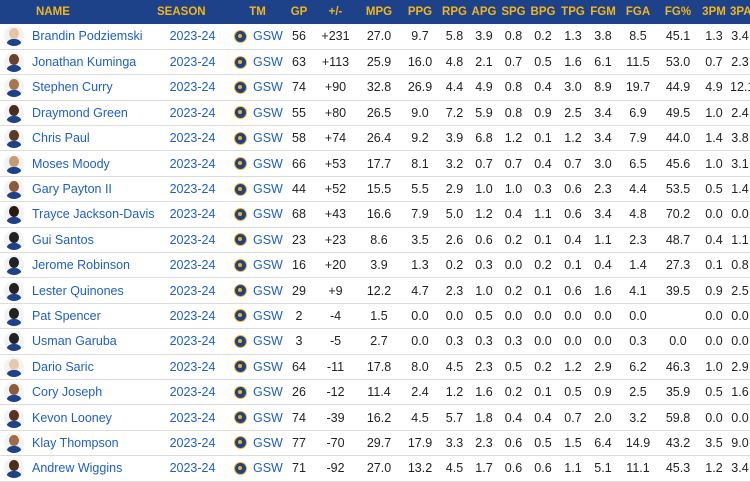  What do you see at coordinates (678, 87) in the screenshot?
I see `cell-fg-pct: 44.9` at bounding box center [678, 87].